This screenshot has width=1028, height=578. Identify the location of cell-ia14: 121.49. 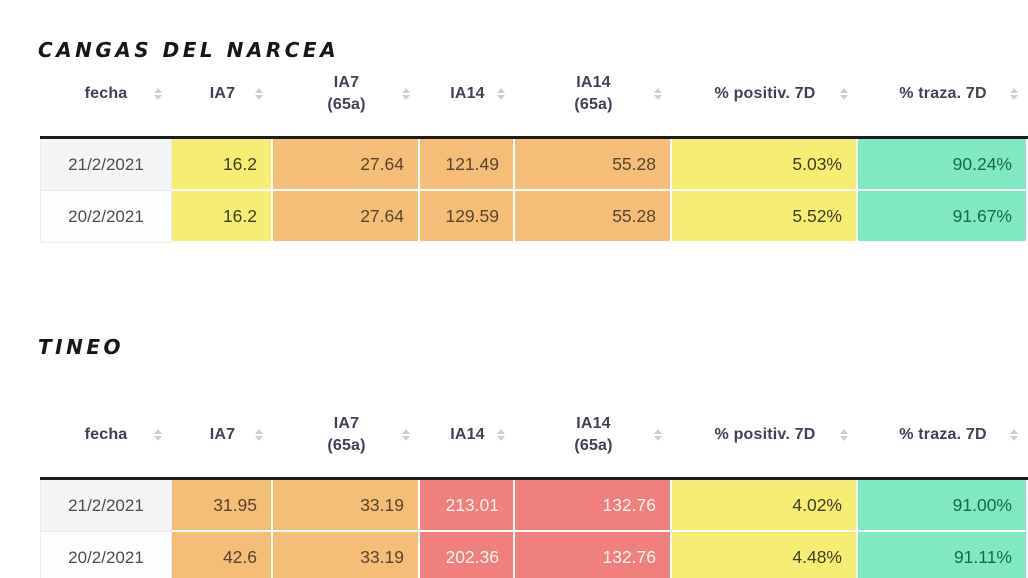
(467, 165).